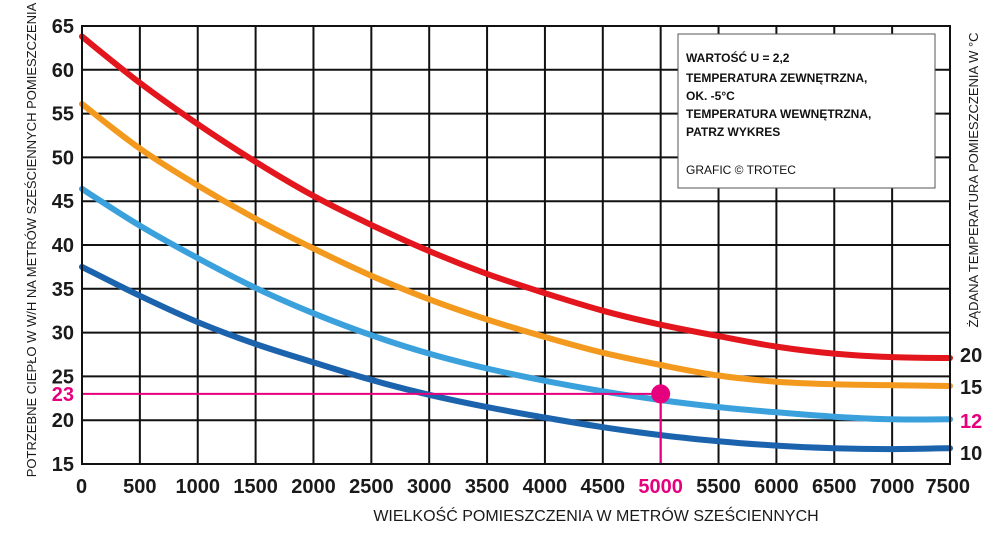 This screenshot has width=1000, height=536. I want to click on x-tick-7000: 7000, so click(892, 487).